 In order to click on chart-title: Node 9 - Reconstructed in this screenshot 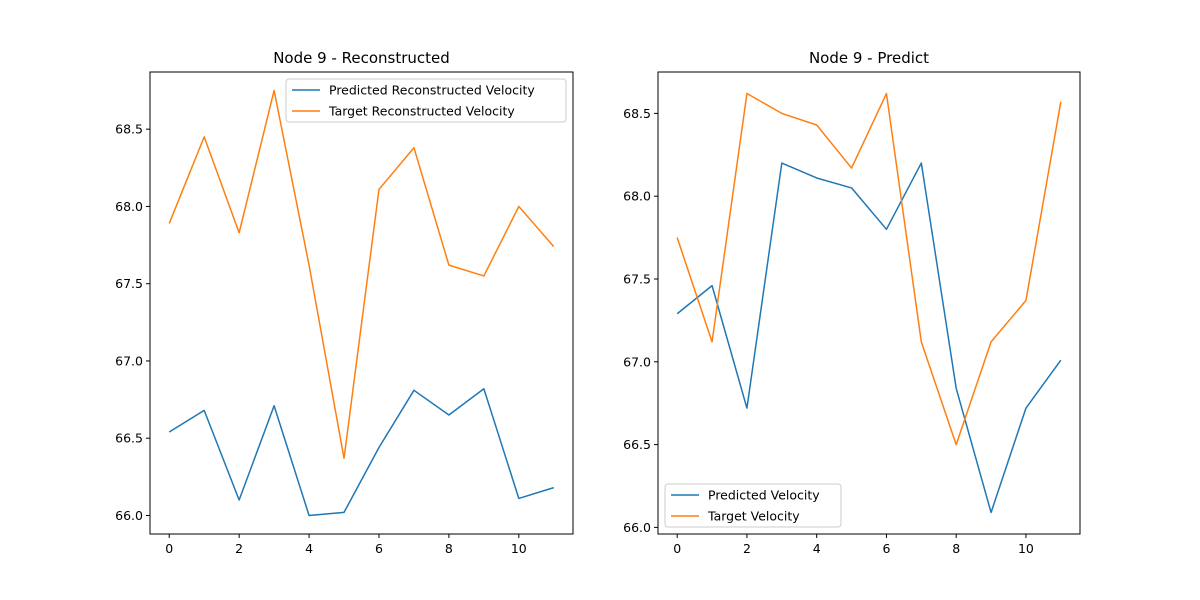, I will do `click(361, 58)`.